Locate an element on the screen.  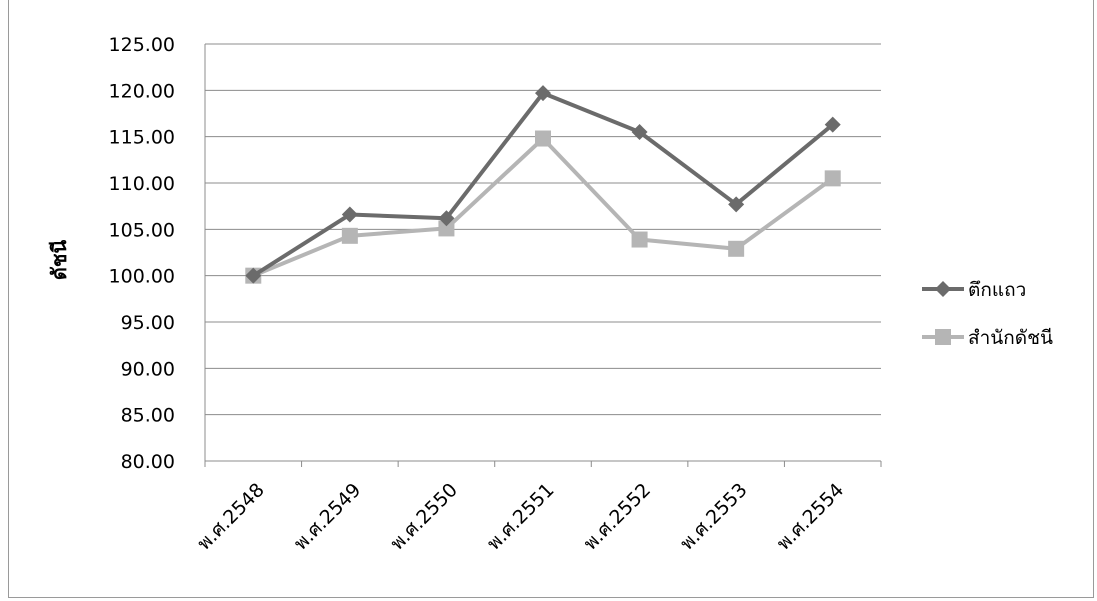
x-tick-label: พ.ศ.2551 is located at coordinates (521, 517).